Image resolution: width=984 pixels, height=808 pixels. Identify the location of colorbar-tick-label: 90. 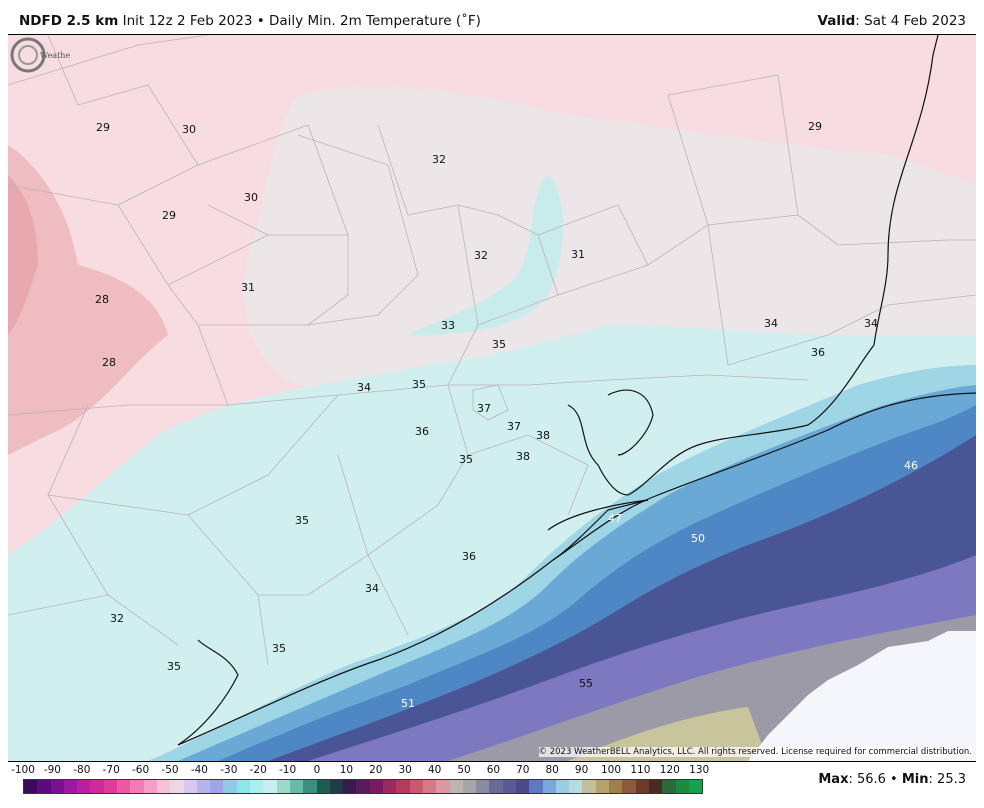
(581, 770).